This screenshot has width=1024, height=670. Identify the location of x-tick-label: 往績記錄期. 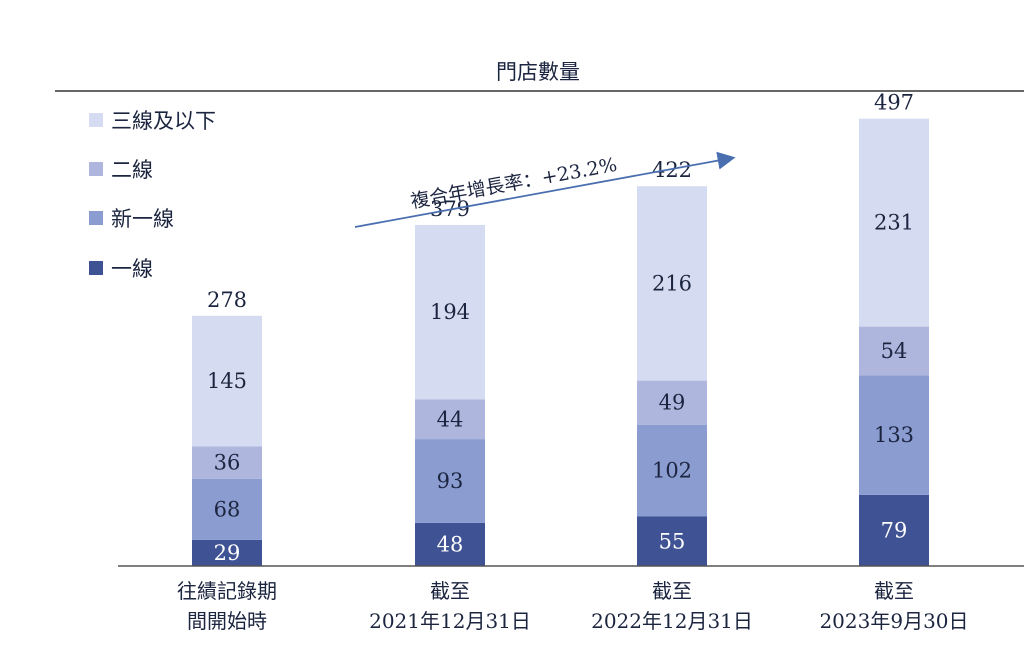
(227, 591).